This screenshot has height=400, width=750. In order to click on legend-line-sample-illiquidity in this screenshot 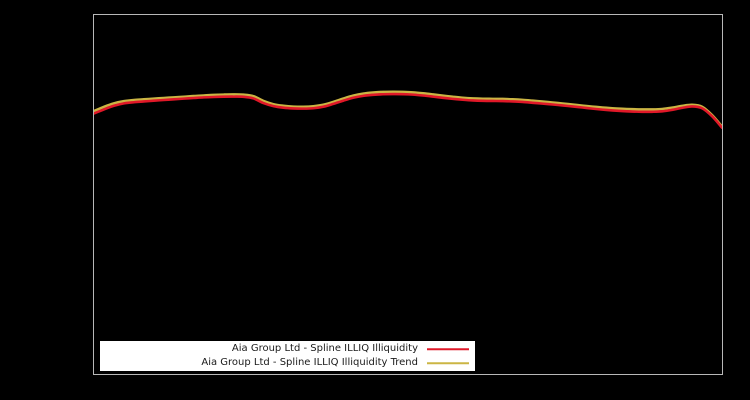, I will do `click(448, 349)`.